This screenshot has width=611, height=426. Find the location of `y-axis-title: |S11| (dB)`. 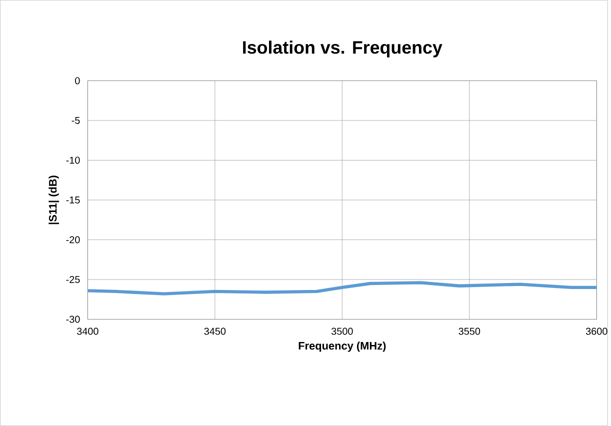

y-axis-title: |S11| (dB) is located at coordinates (54, 200).